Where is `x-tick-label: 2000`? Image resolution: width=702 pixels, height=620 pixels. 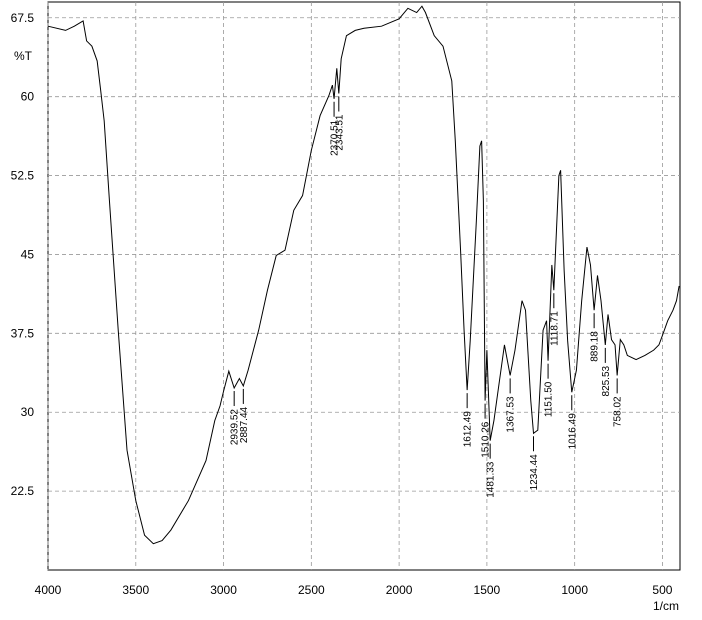
x-tick-label: 2000 is located at coordinates (399, 590).